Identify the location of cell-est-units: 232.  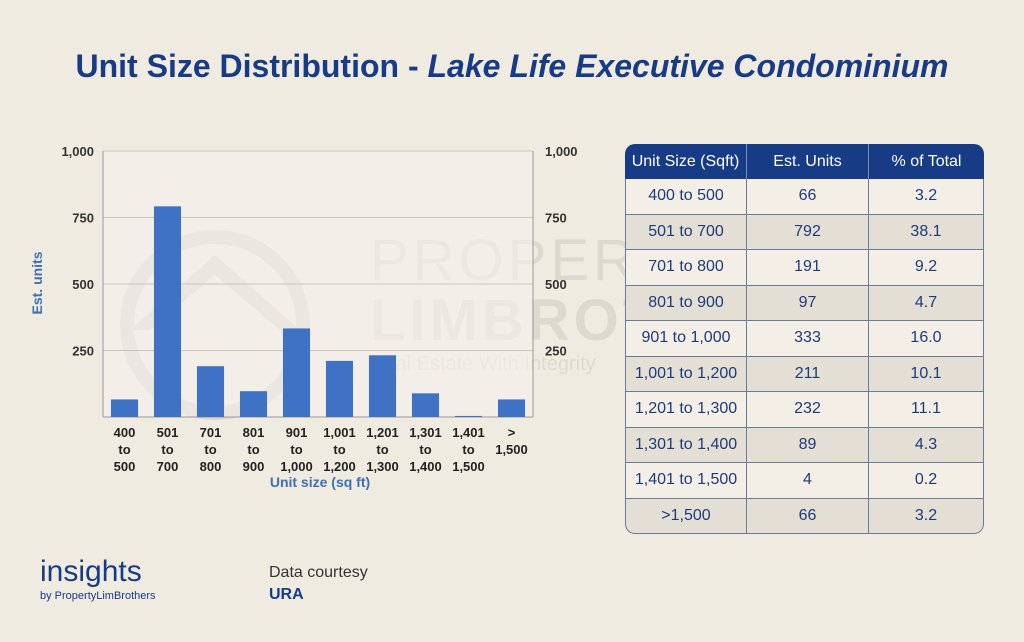
(808, 410).